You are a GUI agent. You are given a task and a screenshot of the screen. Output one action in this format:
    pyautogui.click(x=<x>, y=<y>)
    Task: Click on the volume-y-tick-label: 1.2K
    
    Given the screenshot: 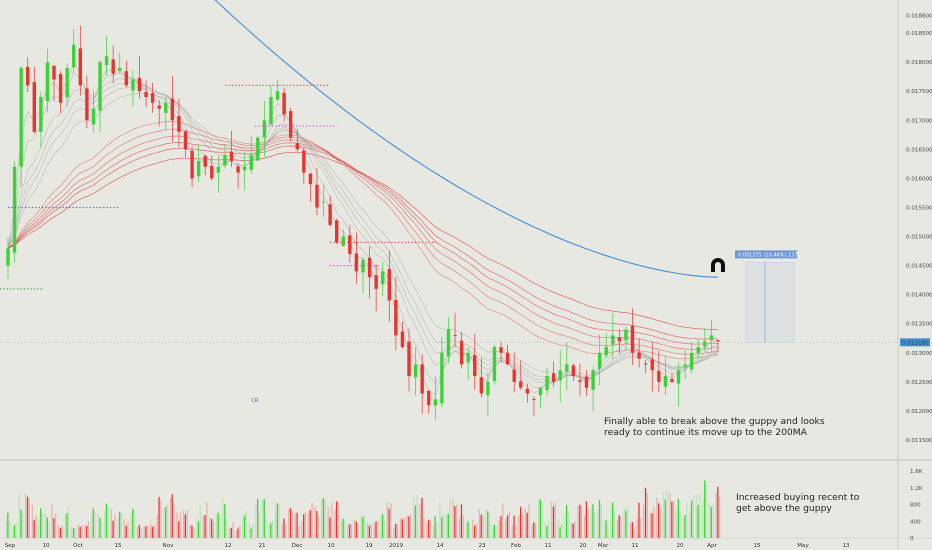 What is the action you would take?
    pyautogui.click(x=916, y=489)
    